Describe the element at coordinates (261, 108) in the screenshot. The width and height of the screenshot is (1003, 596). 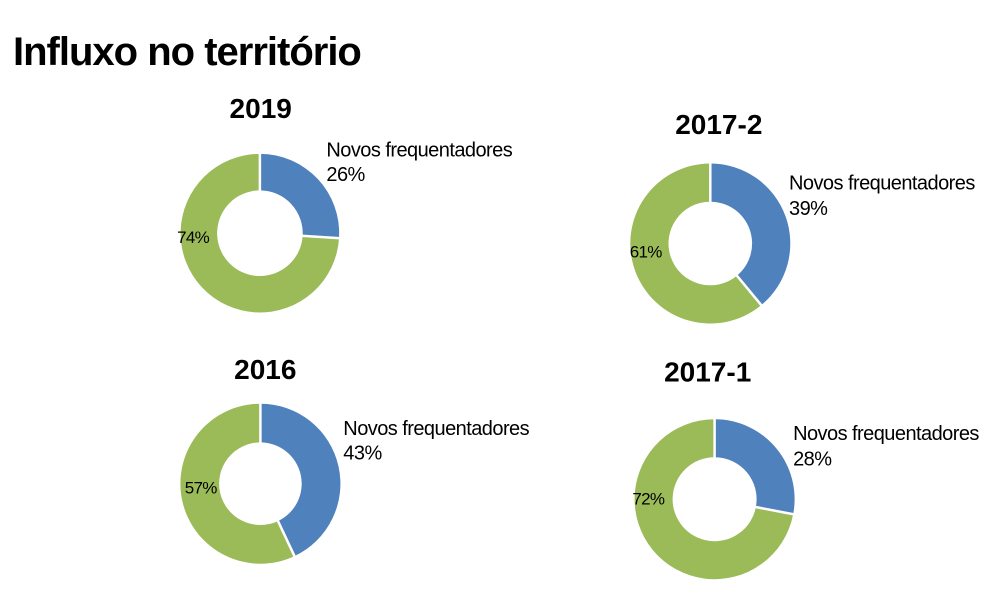
I see `svg-text: 2019` at that location.